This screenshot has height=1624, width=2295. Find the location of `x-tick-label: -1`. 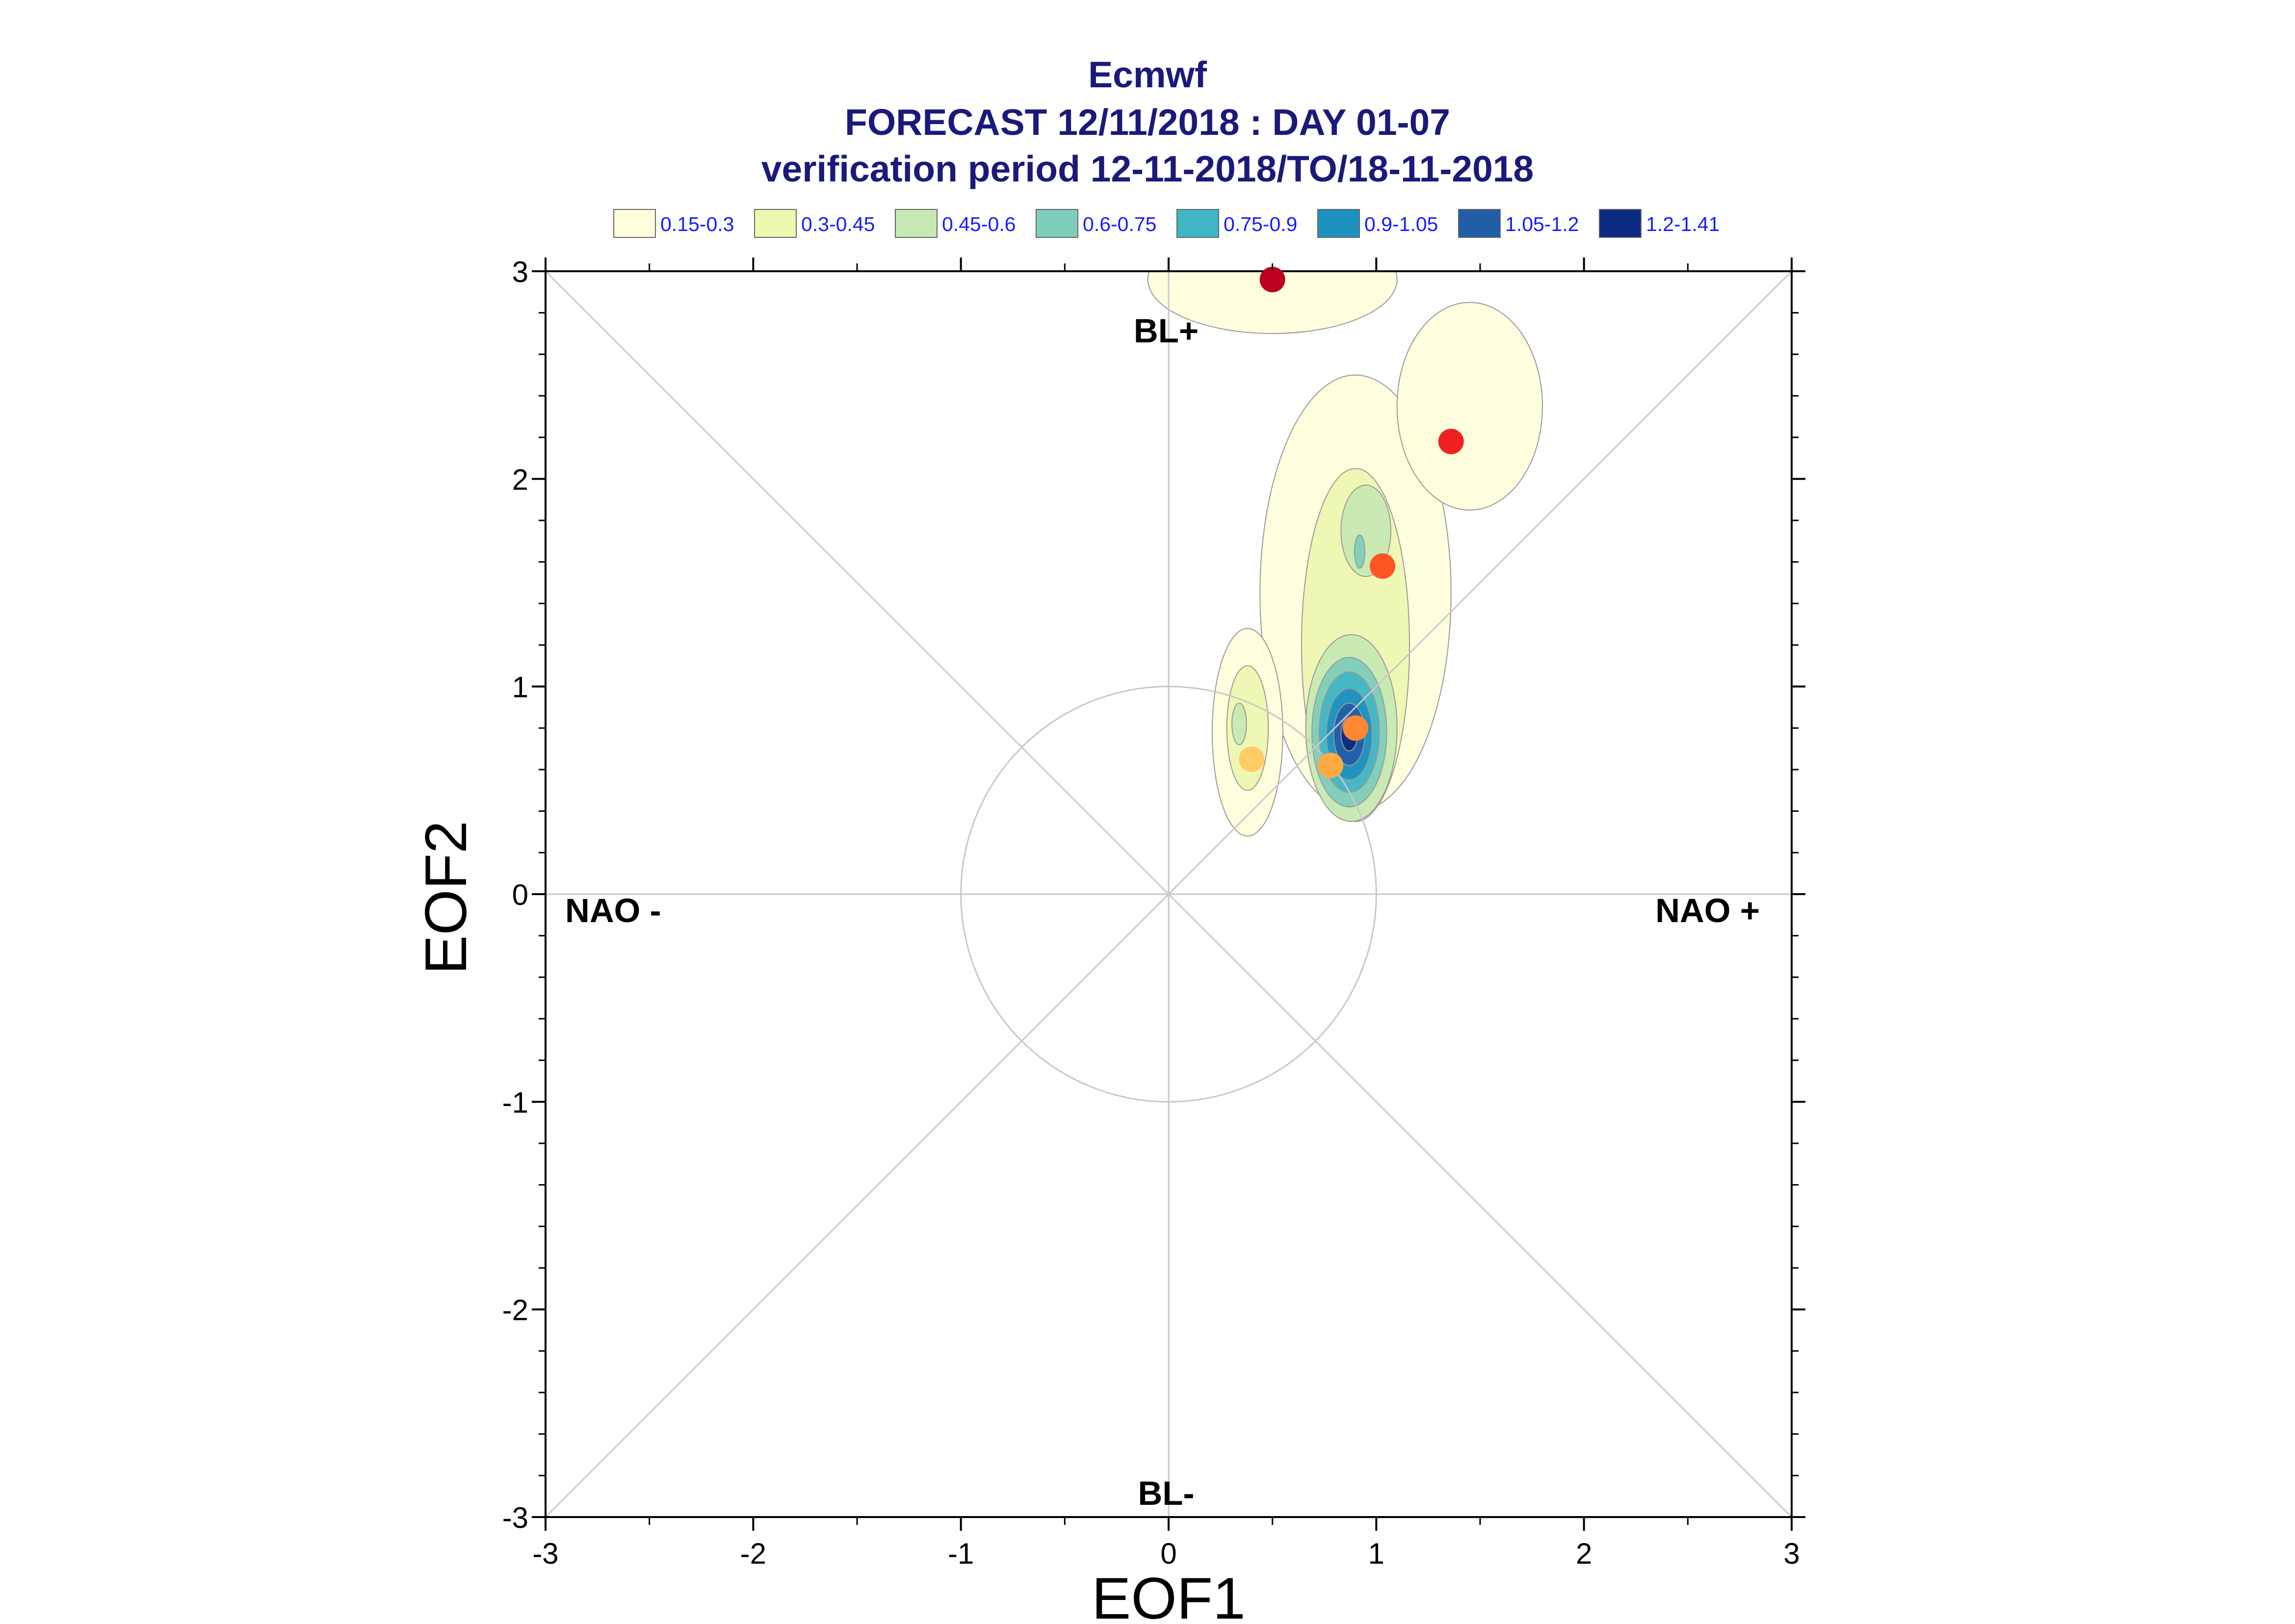

x-tick-label: -1 is located at coordinates (961, 1553).